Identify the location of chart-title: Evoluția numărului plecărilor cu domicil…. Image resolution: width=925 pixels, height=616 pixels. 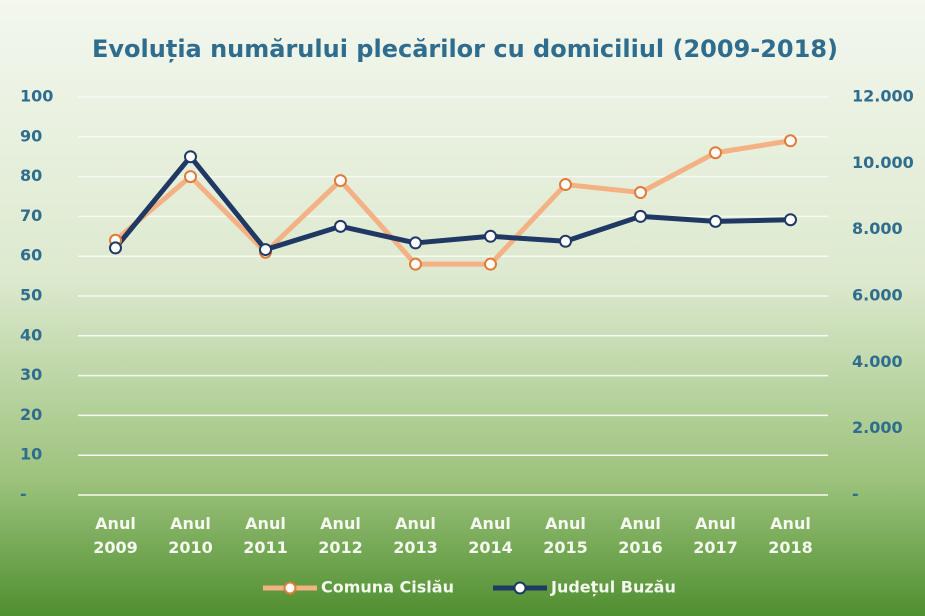
(465, 49).